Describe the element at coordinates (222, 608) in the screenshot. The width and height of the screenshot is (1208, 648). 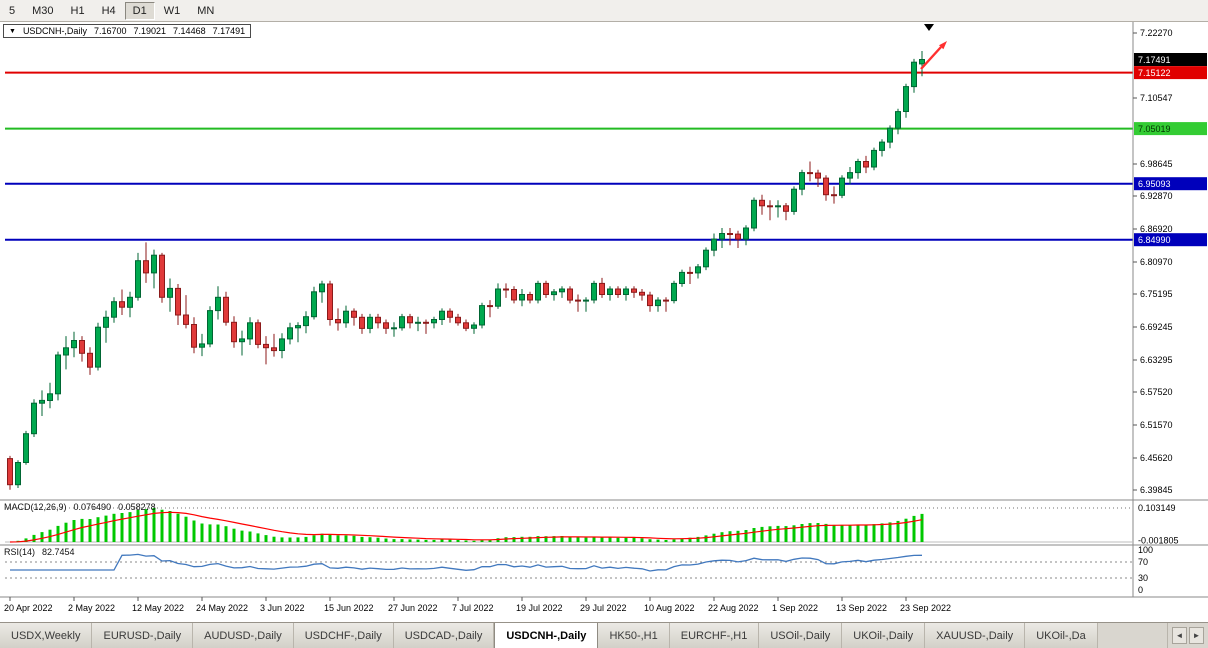
I see `svg-text: 24 May 2022` at that location.